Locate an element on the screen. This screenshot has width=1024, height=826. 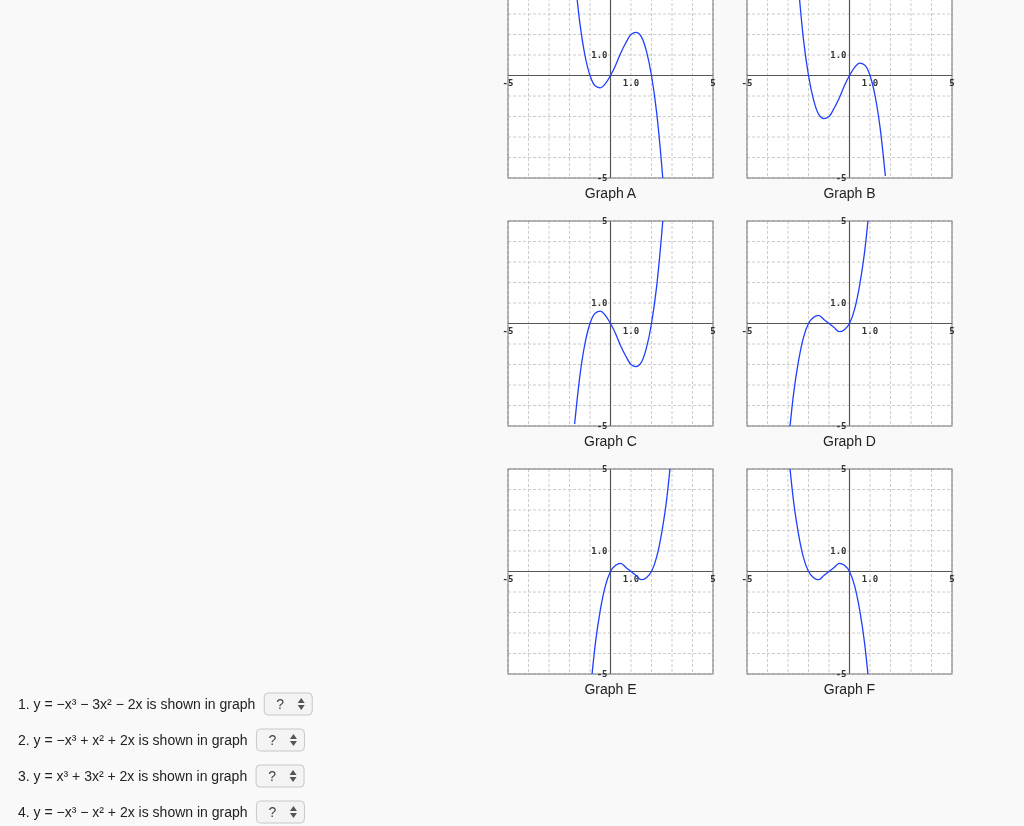
text: 2. y = −x³ + x² + 2x is shown in graph is located at coordinates (133, 740).